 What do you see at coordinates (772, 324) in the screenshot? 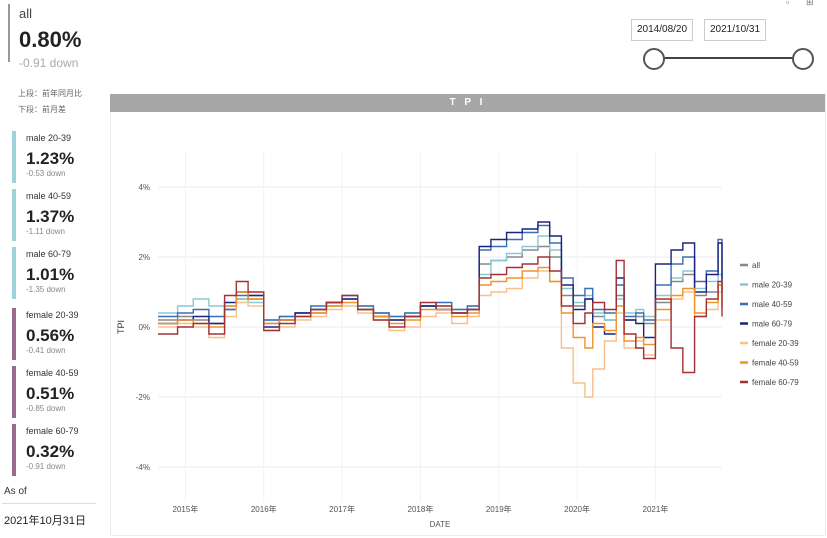
I see `legend-label: male 60-79` at bounding box center [772, 324].